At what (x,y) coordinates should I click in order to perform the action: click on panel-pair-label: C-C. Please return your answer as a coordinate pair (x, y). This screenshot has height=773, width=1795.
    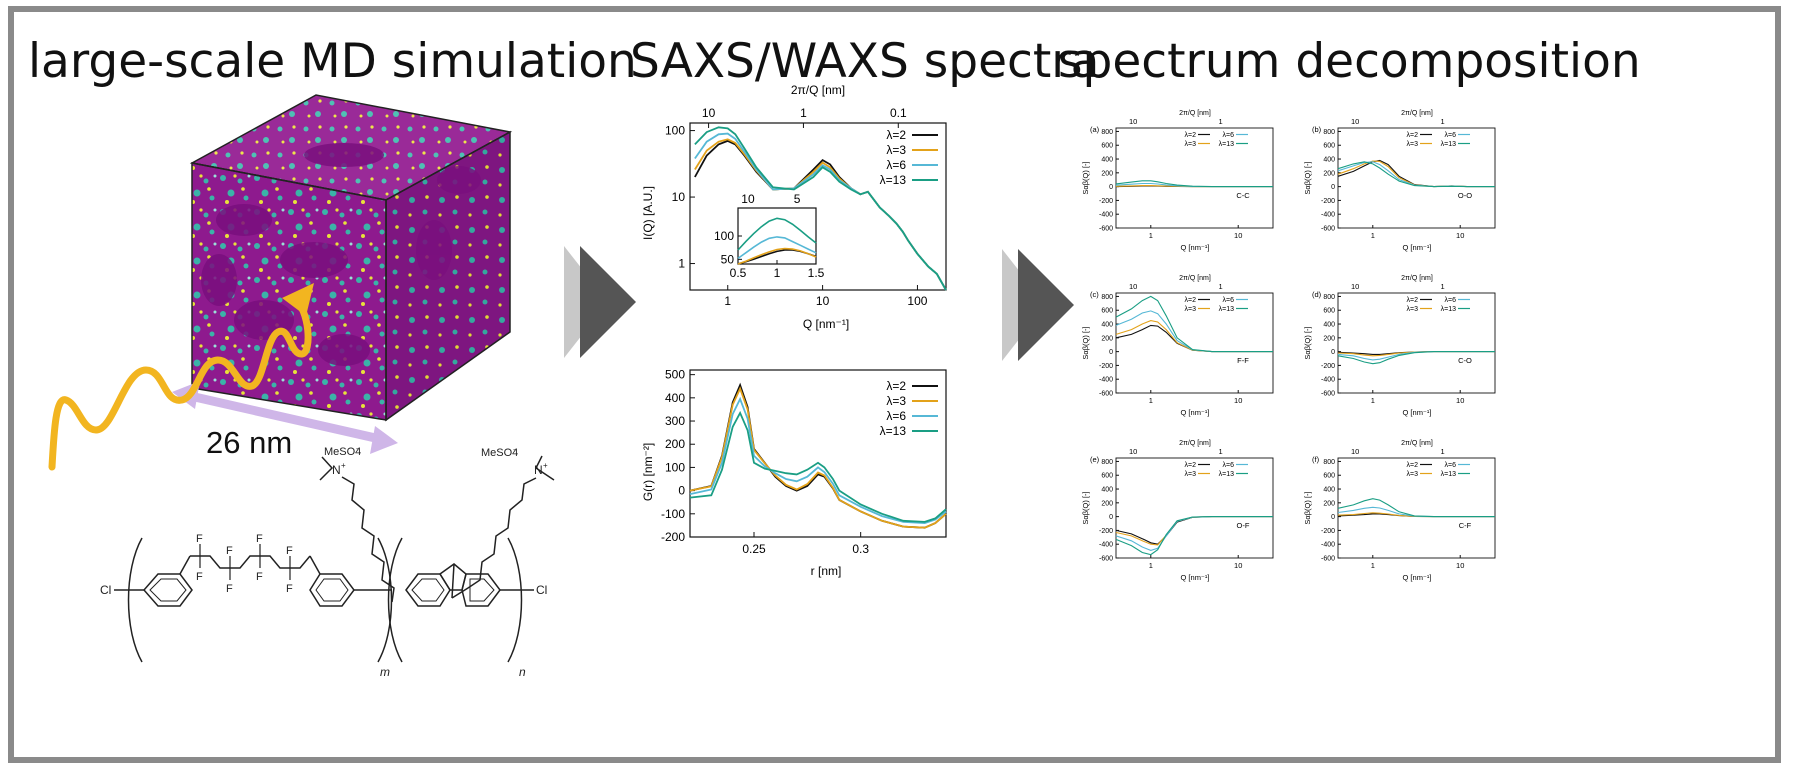
    Looking at the image, I should click on (1243, 195).